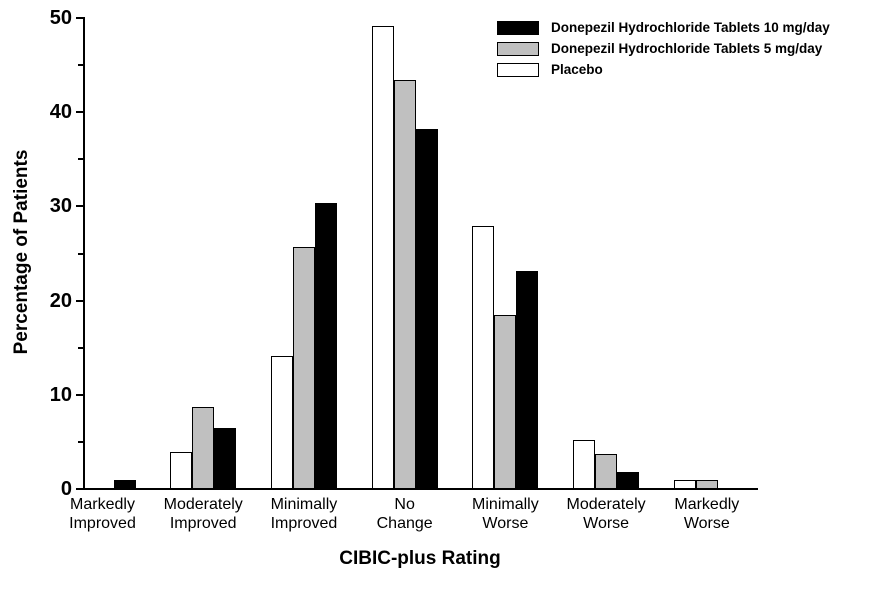 The image size is (886, 591). I want to click on legend-item: Placebo, so click(663, 69).